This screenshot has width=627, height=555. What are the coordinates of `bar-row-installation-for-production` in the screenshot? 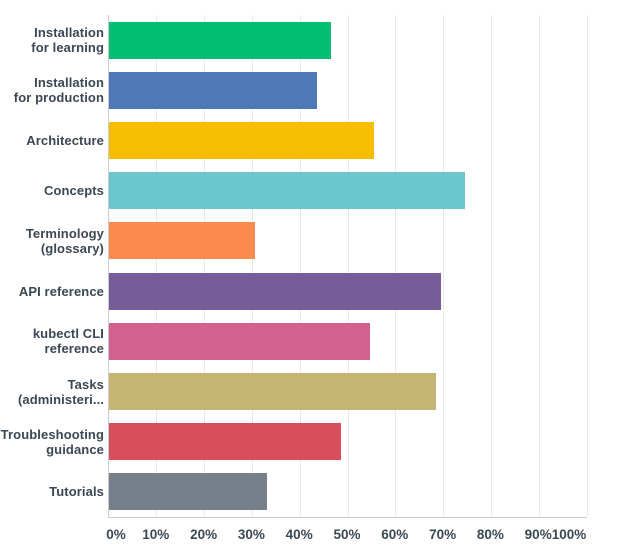 It's located at (348, 90).